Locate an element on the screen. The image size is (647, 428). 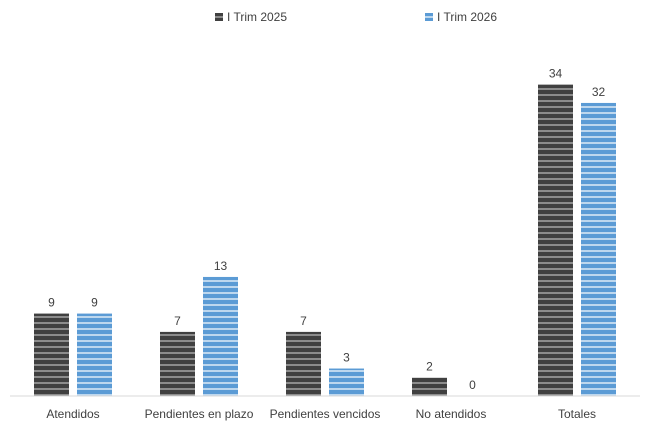
data-label-0-0: 9 is located at coordinates (51, 303).